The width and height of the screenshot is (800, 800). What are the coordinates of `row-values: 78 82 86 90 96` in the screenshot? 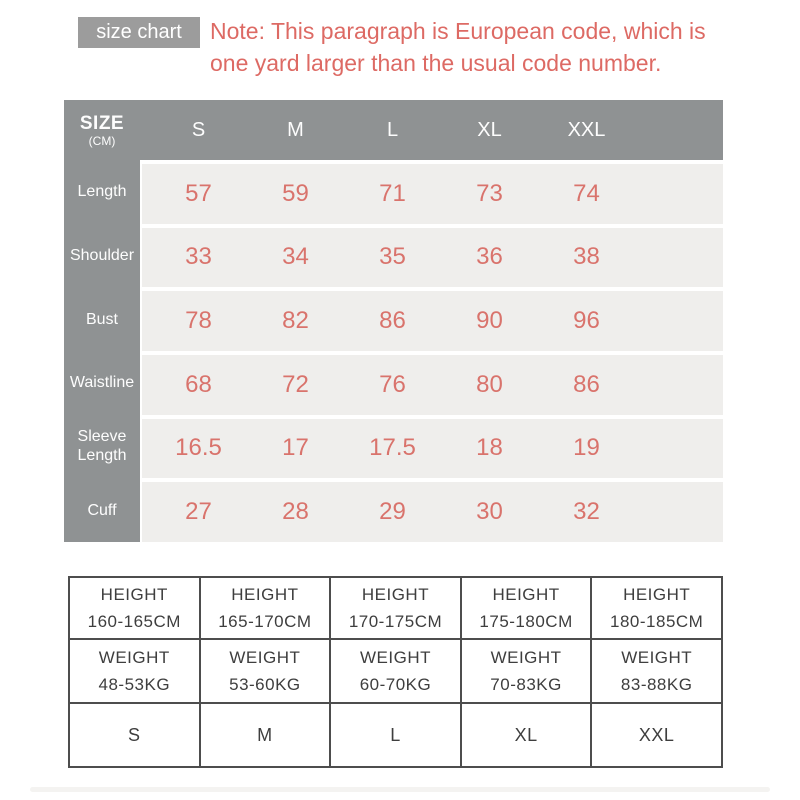 It's located at (432, 321).